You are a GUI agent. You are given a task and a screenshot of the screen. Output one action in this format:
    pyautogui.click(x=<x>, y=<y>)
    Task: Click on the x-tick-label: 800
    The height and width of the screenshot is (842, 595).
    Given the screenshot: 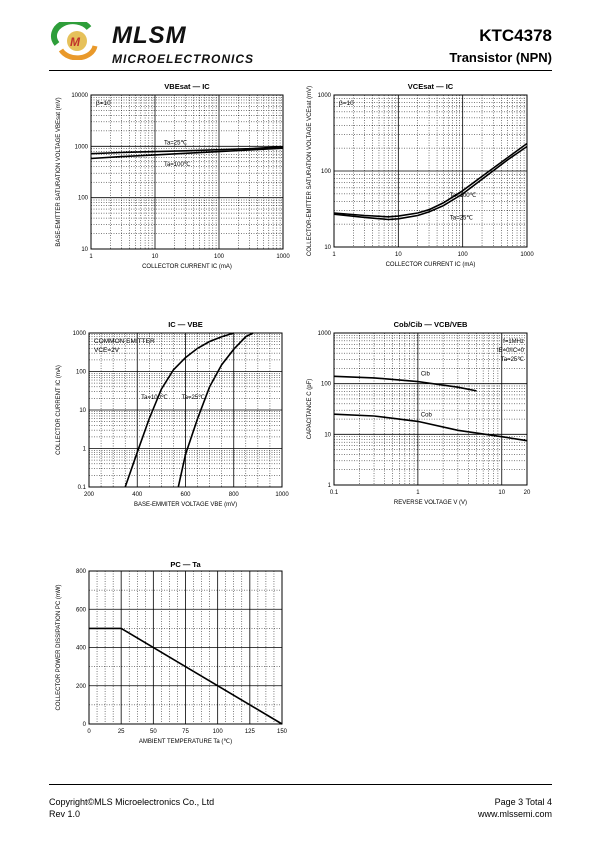 What is the action you would take?
    pyautogui.click(x=234, y=495)
    